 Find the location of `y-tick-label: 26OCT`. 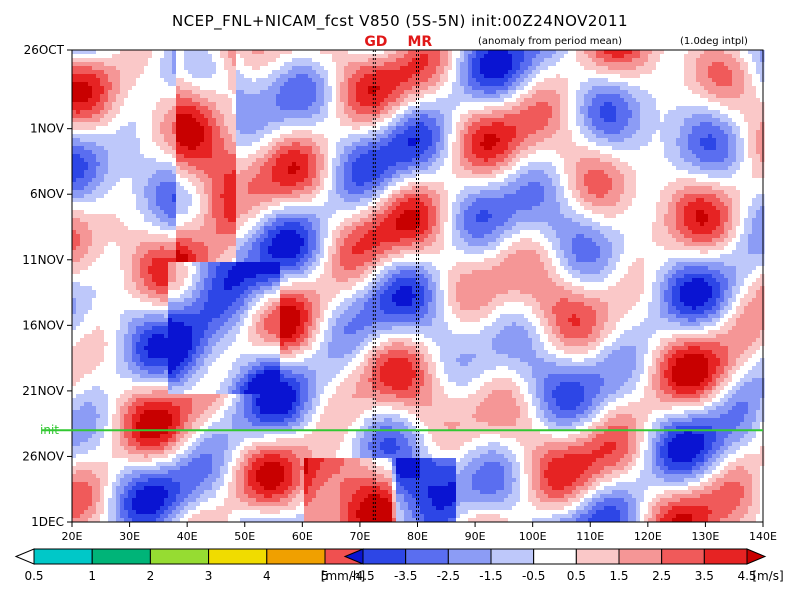

y-tick-label: 26OCT is located at coordinates (44, 50).